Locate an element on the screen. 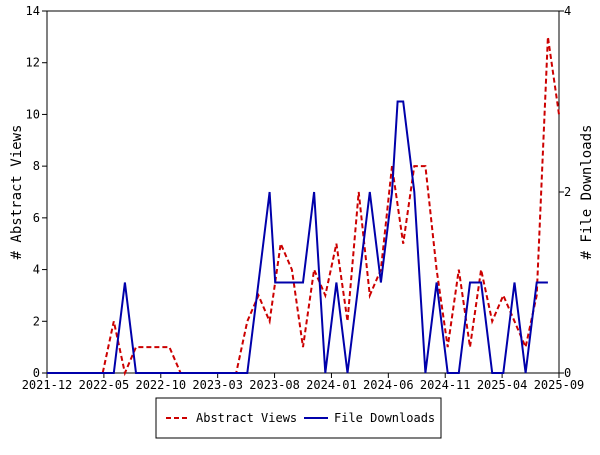 The height and width of the screenshot is (455, 600). x-tick-label: 2025-09 is located at coordinates (559, 385).